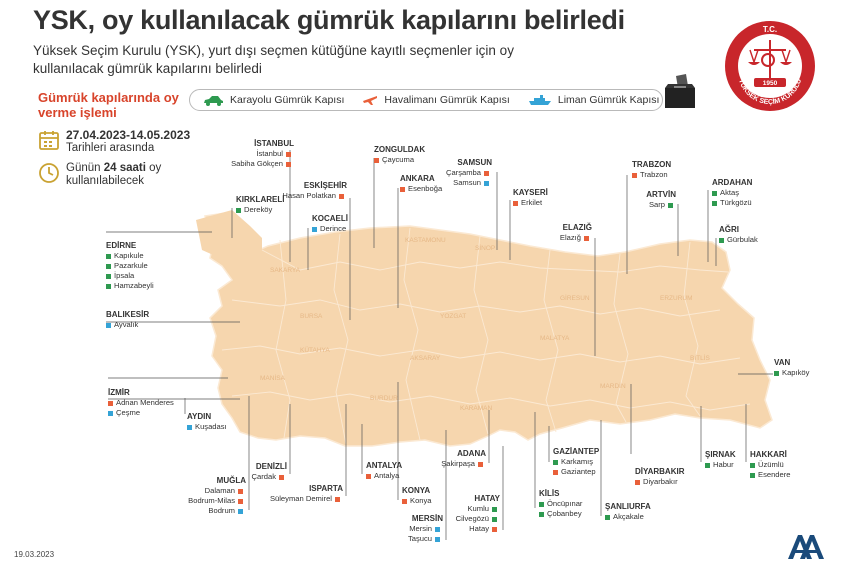 This screenshot has width=850, height=565. I want to click on province-label-izmir: İZMİR Adnan Menderes Çeşme, so click(141, 403).